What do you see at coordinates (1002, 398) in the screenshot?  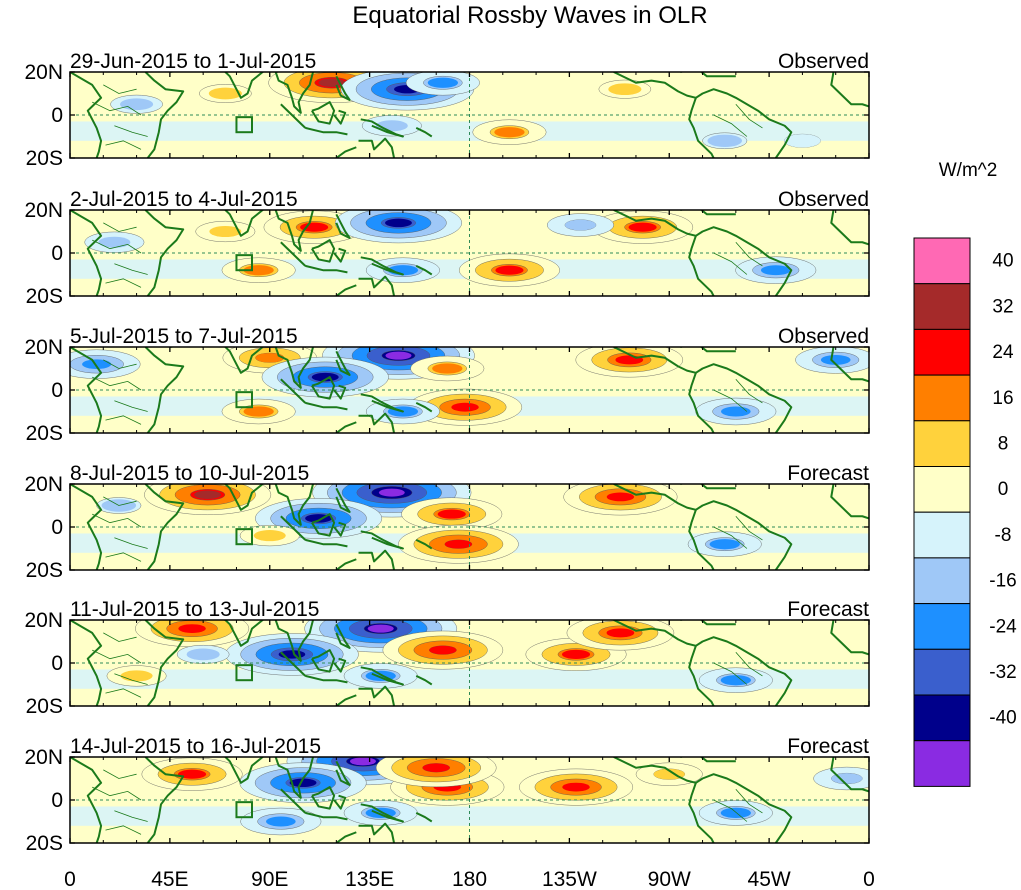 I see `colorbar-tick-label: 16` at bounding box center [1002, 398].